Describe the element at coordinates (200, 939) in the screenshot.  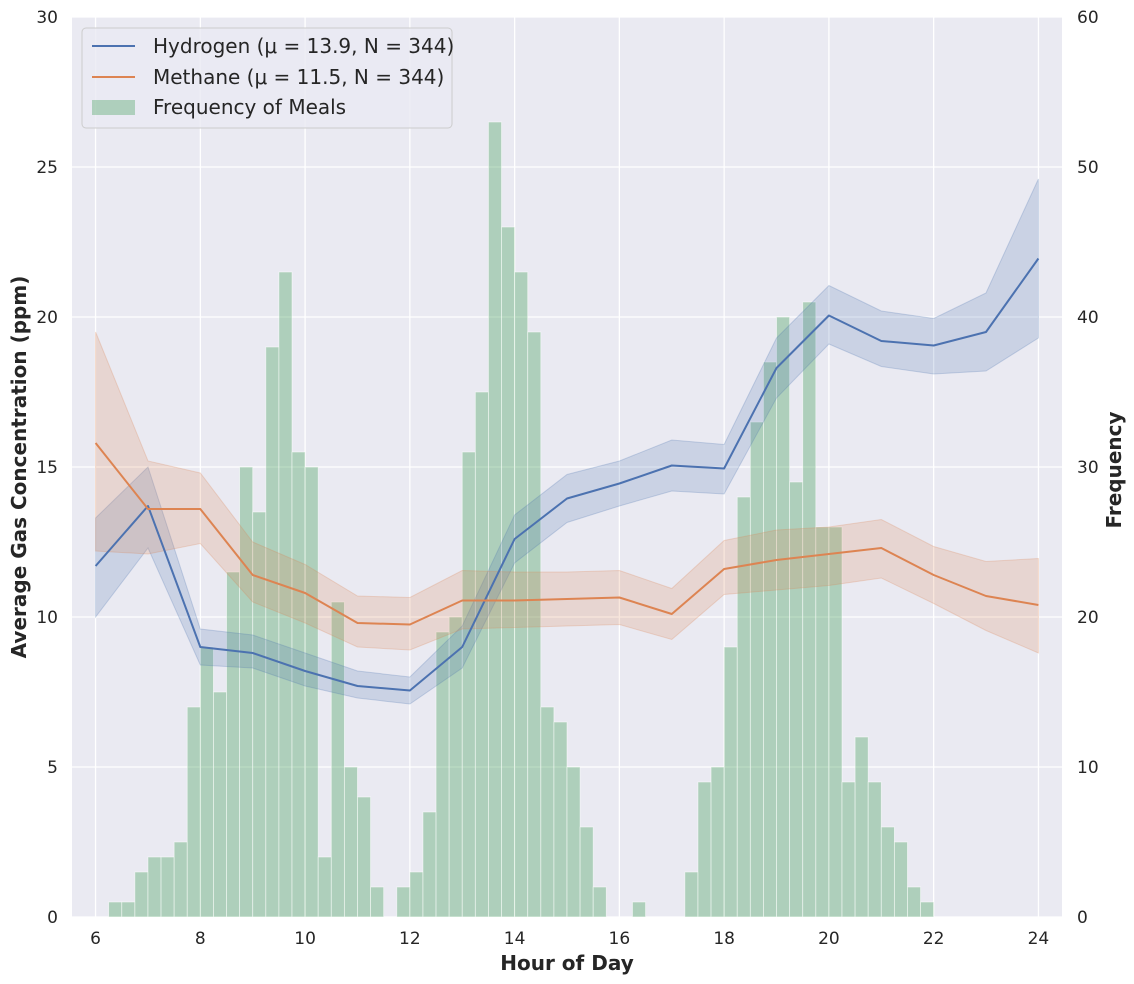
I see `x-tick-label: 8` at that location.